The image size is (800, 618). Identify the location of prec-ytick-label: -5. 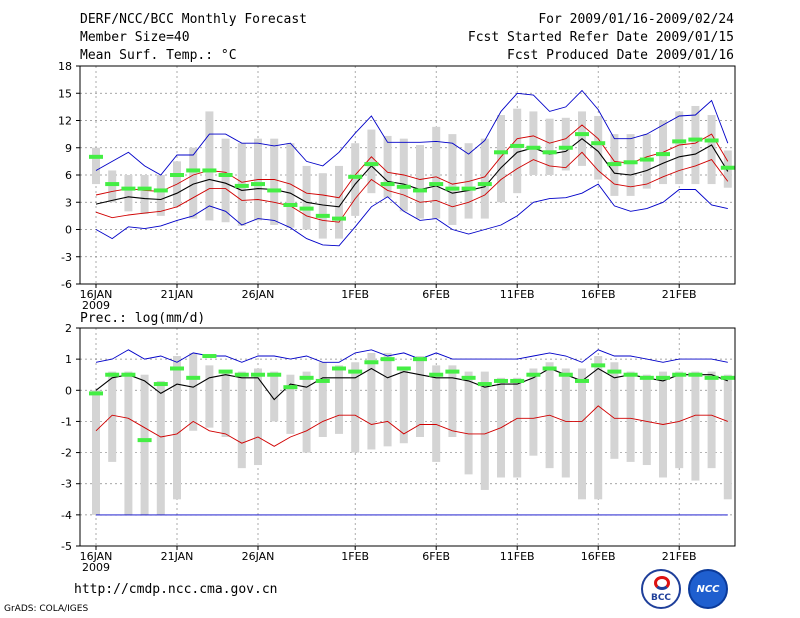
(66, 546).